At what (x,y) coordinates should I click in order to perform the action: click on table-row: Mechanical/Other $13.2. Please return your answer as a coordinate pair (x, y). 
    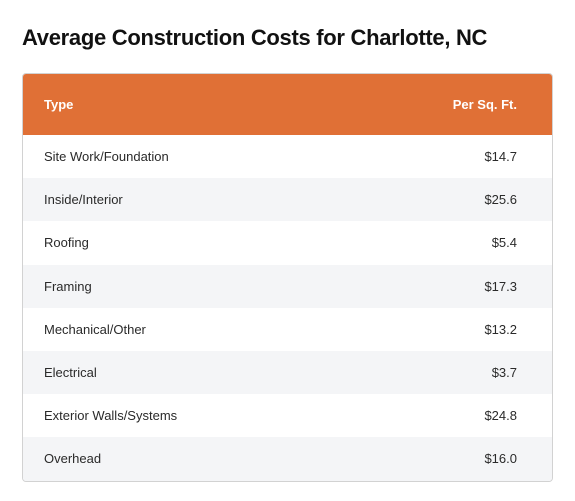
    Looking at the image, I should click on (287, 329).